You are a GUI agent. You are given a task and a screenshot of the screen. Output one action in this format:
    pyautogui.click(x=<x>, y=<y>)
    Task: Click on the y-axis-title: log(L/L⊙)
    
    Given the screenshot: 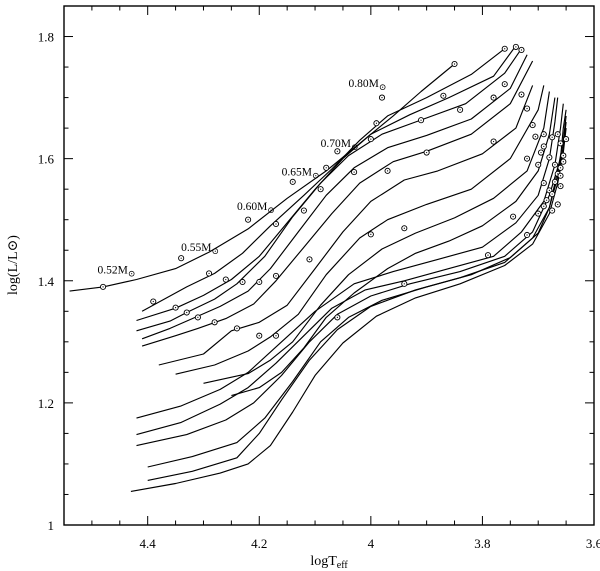 What is the action you would take?
    pyautogui.click(x=13, y=265)
    